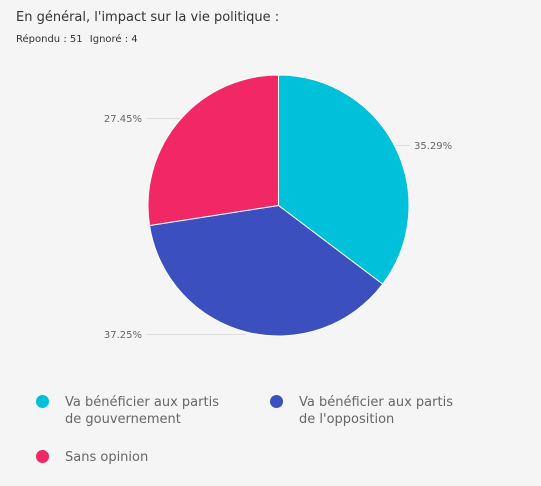 The height and width of the screenshot is (486, 541). What do you see at coordinates (113, 39) in the screenshot?
I see `skipped-count: Ignoré : 4` at bounding box center [113, 39].